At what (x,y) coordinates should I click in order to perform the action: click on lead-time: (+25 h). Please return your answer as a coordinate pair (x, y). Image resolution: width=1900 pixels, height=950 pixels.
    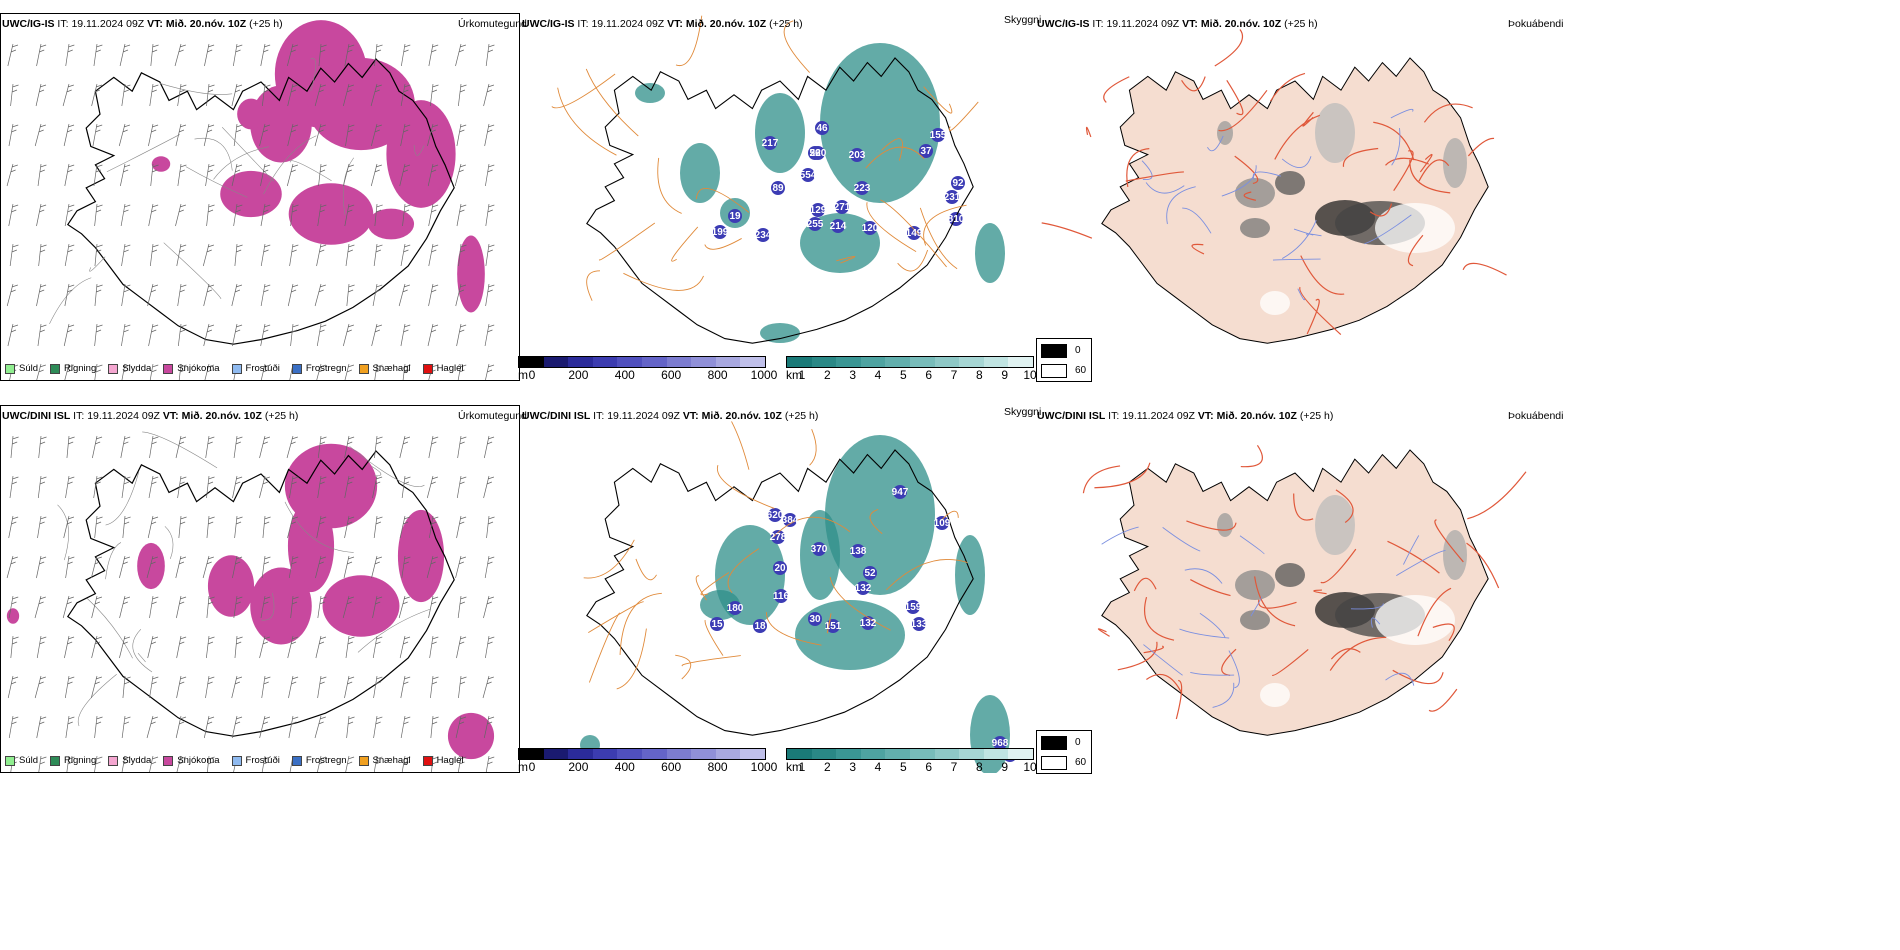
    Looking at the image, I should click on (281, 416).